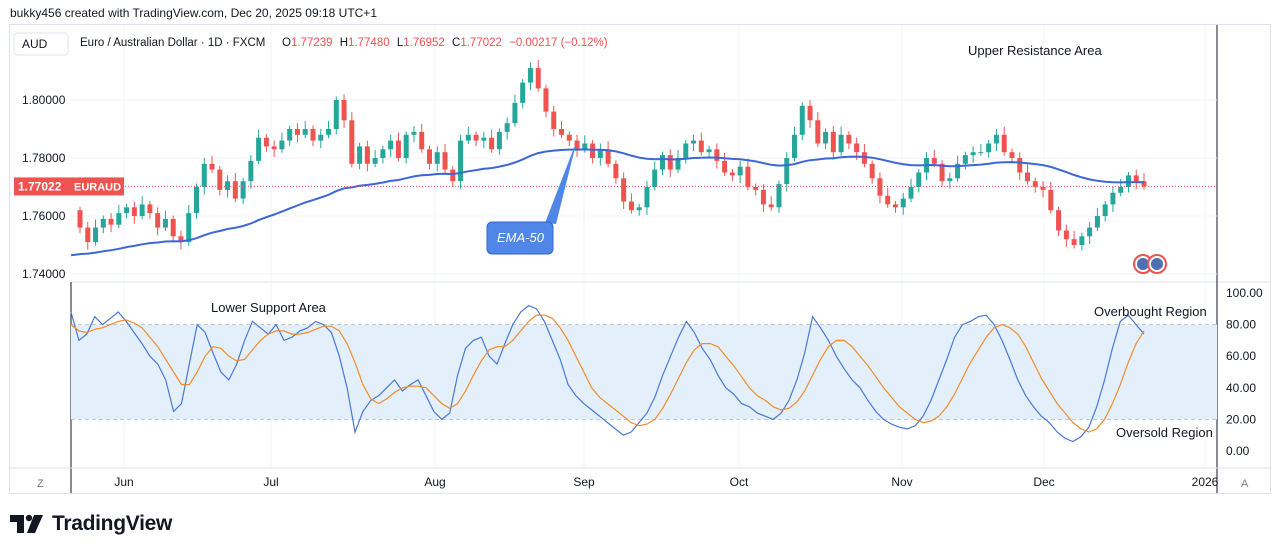 Image resolution: width=1281 pixels, height=556 pixels. I want to click on auto-scale-button: A, so click(1245, 482).